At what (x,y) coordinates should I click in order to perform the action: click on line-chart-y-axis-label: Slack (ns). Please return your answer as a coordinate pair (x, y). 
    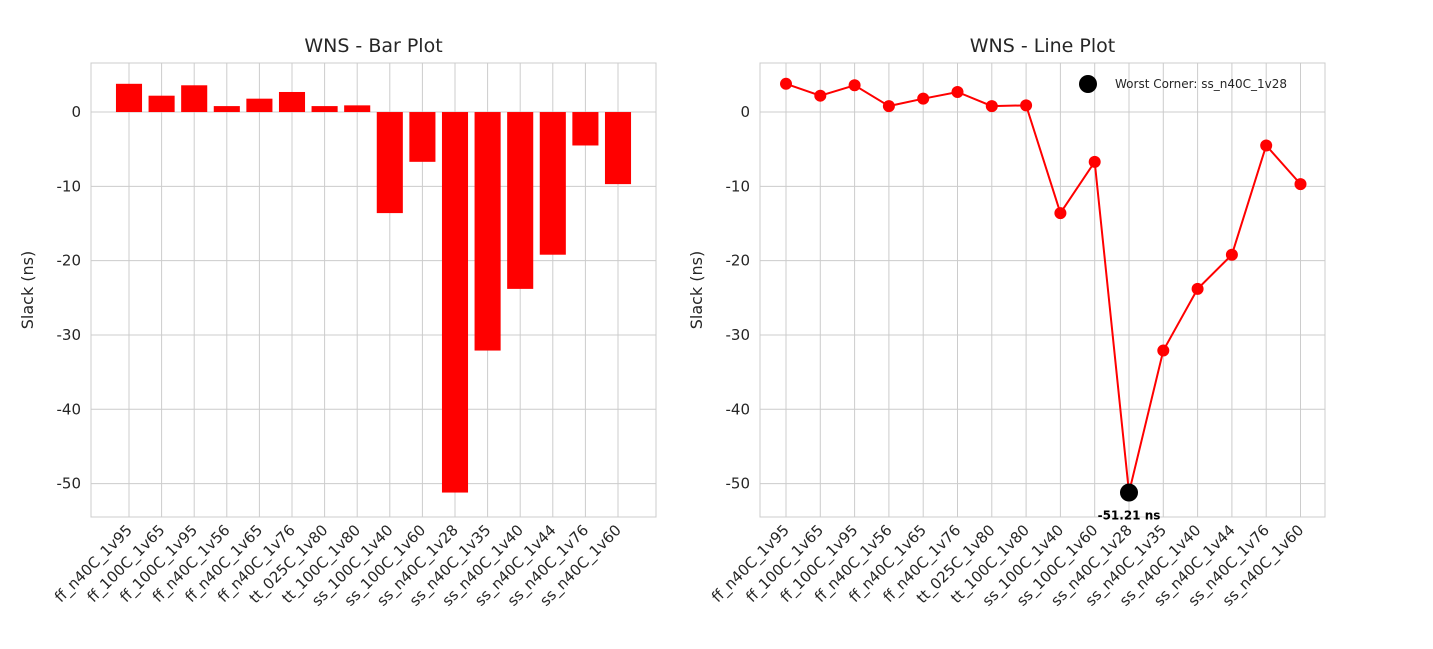
    Looking at the image, I should click on (696, 290).